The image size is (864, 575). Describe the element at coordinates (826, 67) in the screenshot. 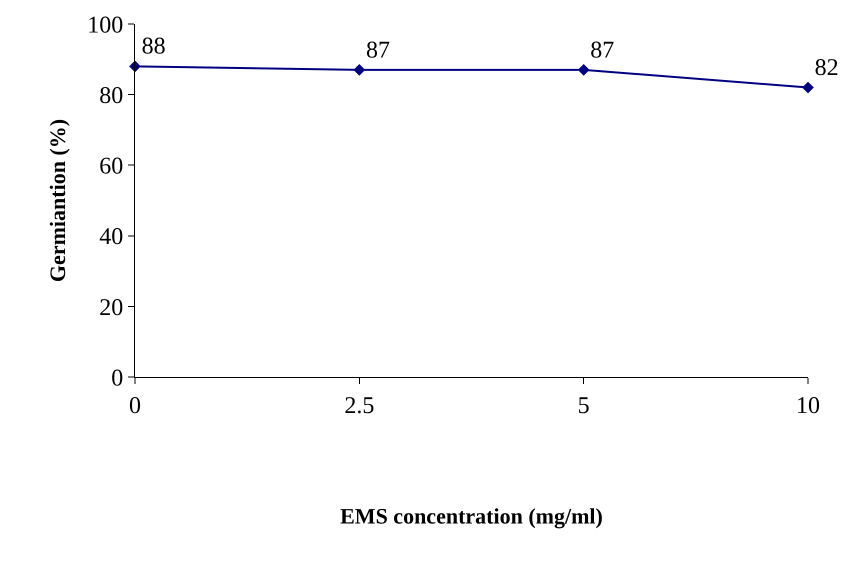

I see `data-label: 82` at that location.